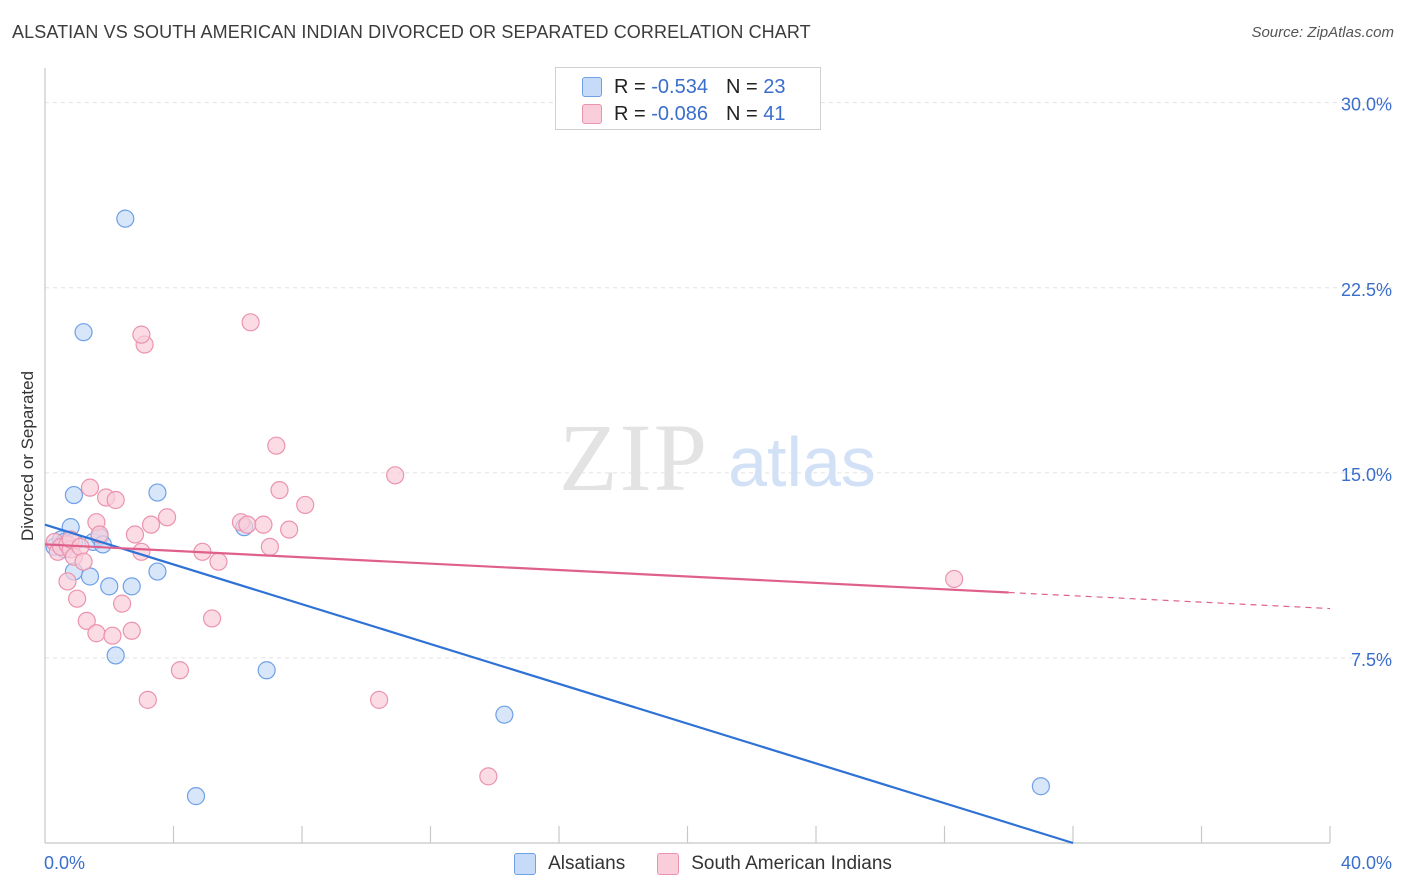  Describe the element at coordinates (592, 87) in the screenshot. I see `legend-swatch-alsatians` at that location.